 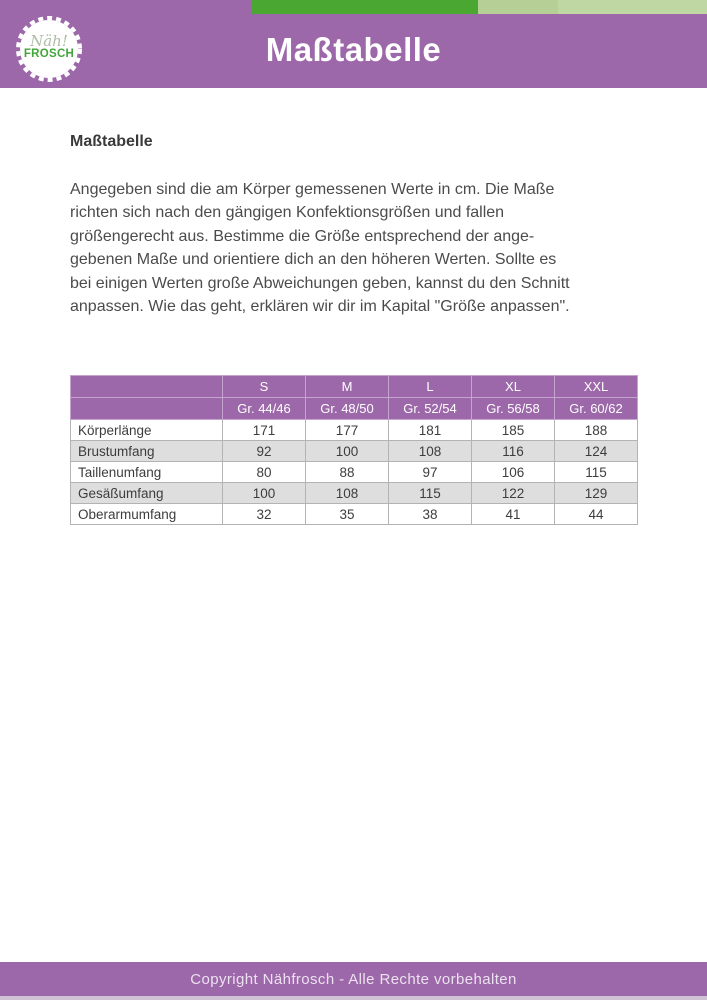 I want to click on row-label: Taillenumfang, so click(x=146, y=472).